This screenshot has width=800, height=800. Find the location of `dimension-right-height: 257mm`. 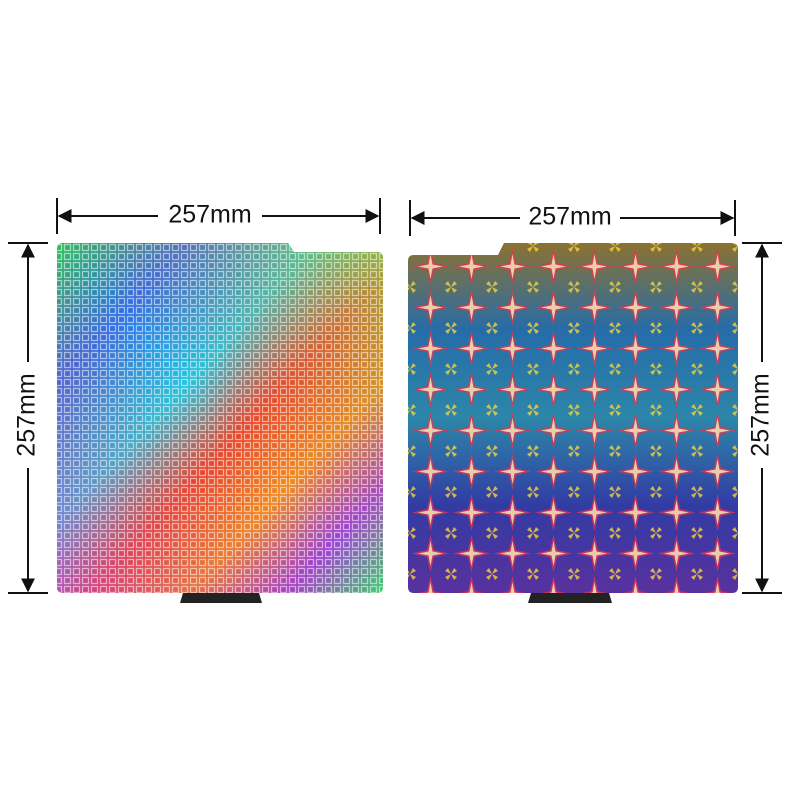

dimension-right-height: 257mm is located at coordinates (762, 418).